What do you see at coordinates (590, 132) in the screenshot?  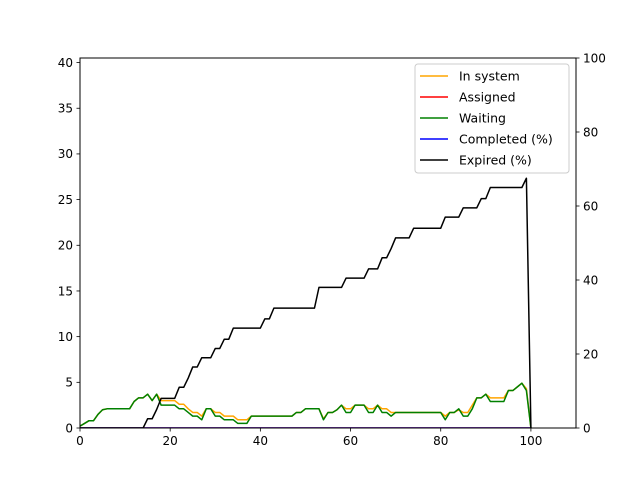 I see `right-y-tick-label: 80` at bounding box center [590, 132].